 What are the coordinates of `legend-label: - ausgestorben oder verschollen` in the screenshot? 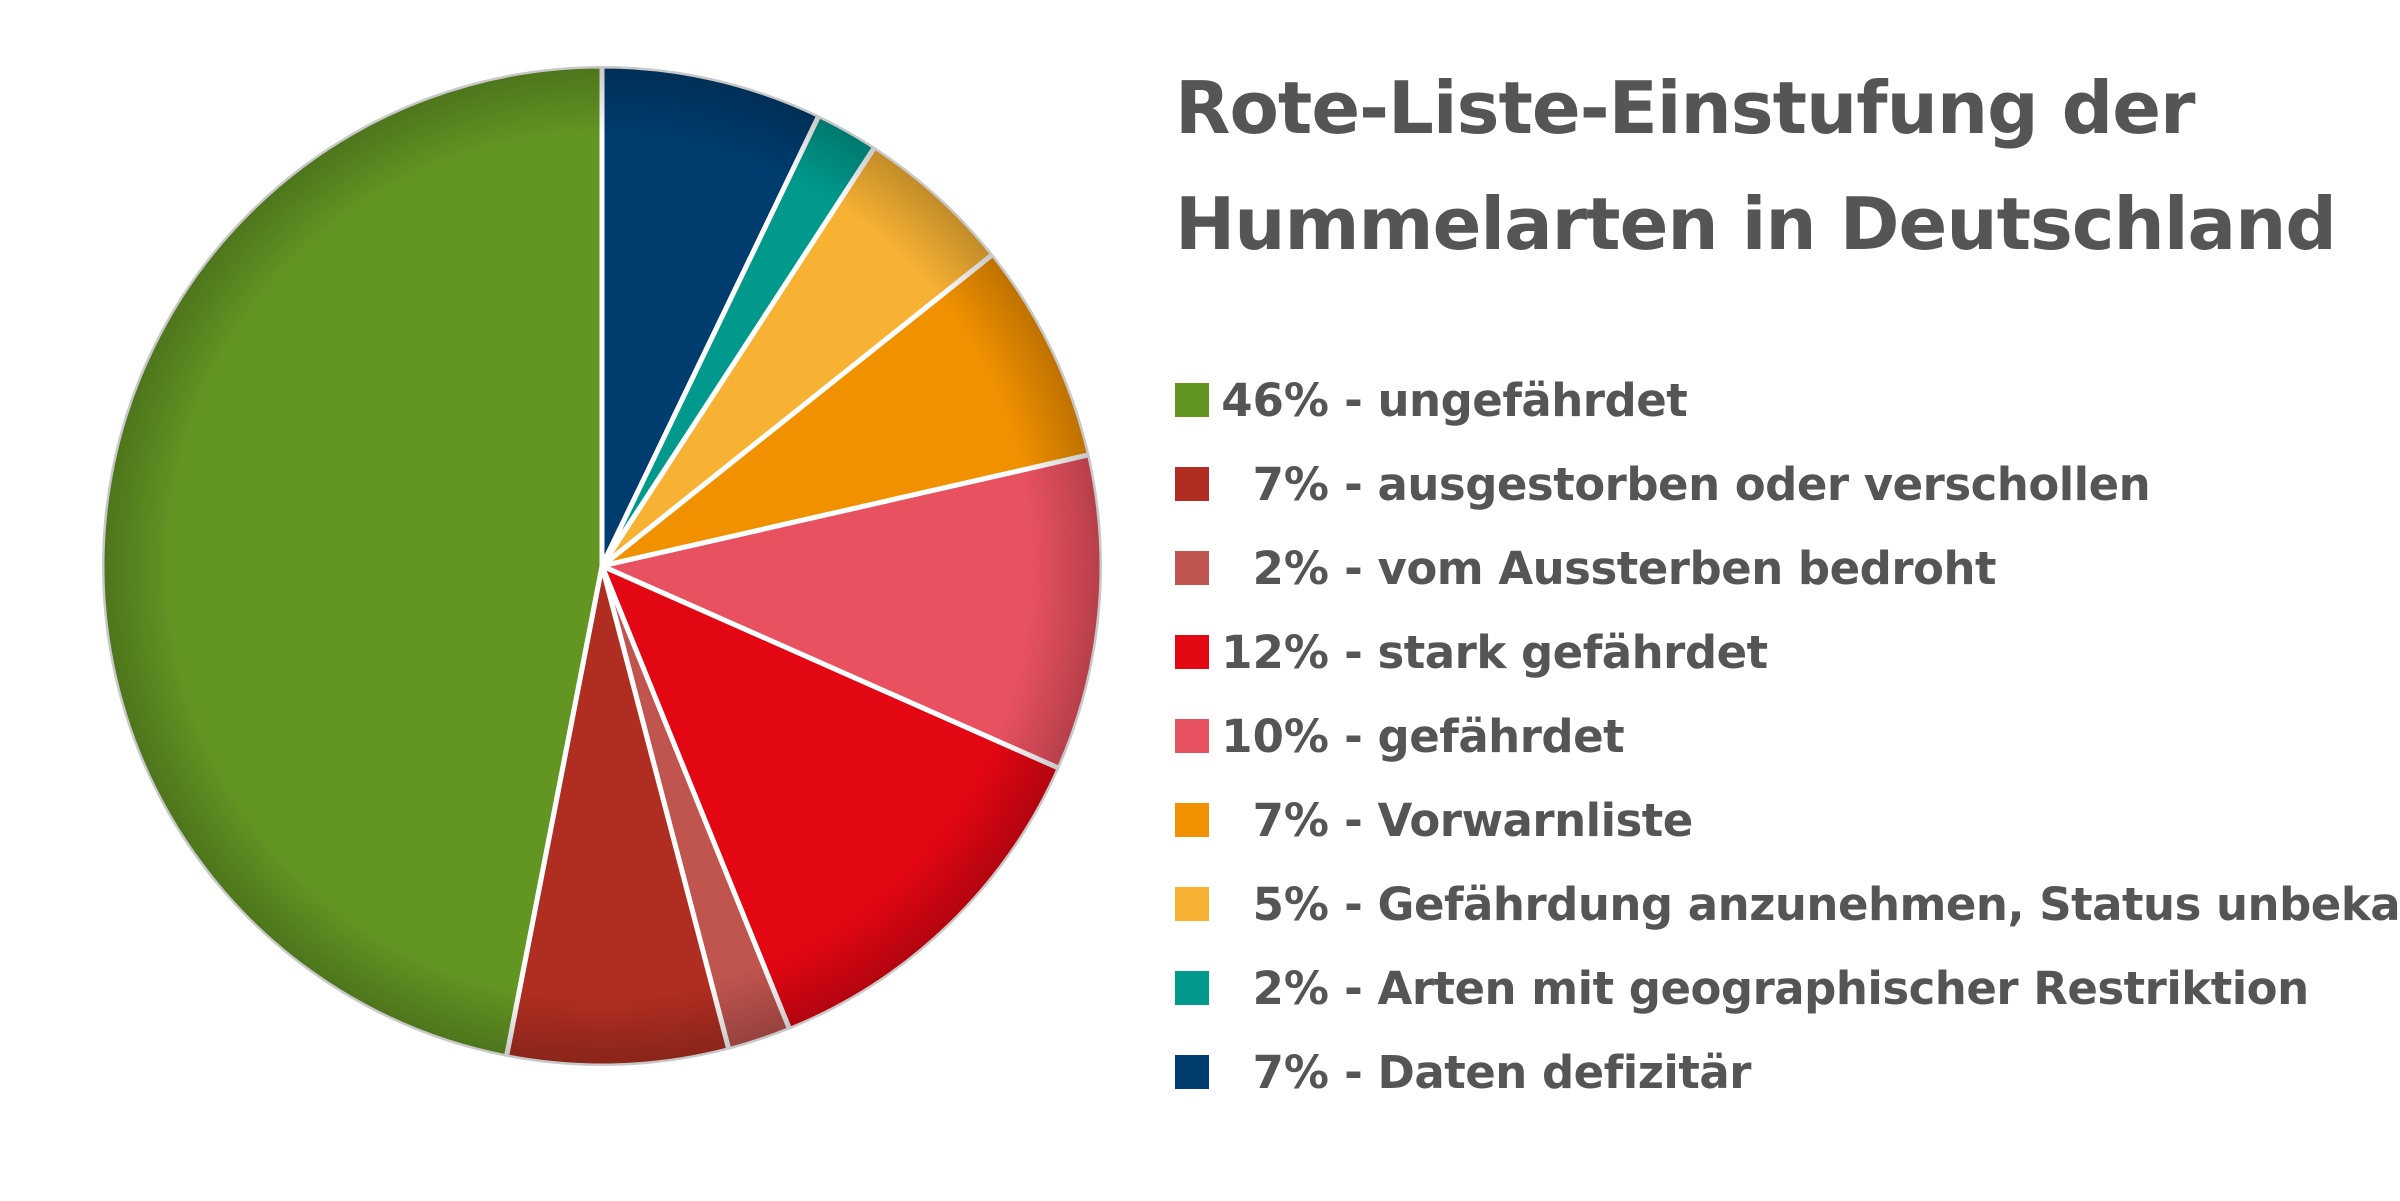 It's located at (1740, 484).